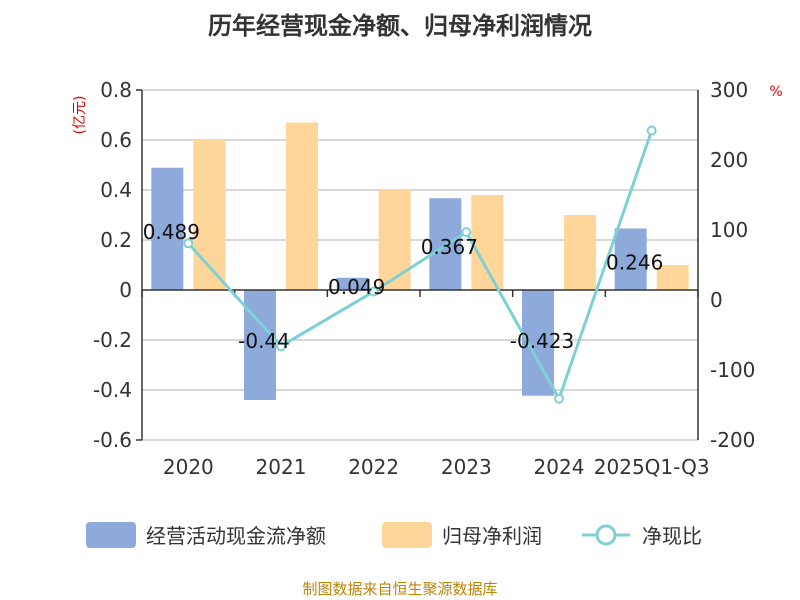 This screenshot has height=600, width=800. I want to click on legend: 经营活动现金流净额 归母净利润 净现比, so click(394, 535).